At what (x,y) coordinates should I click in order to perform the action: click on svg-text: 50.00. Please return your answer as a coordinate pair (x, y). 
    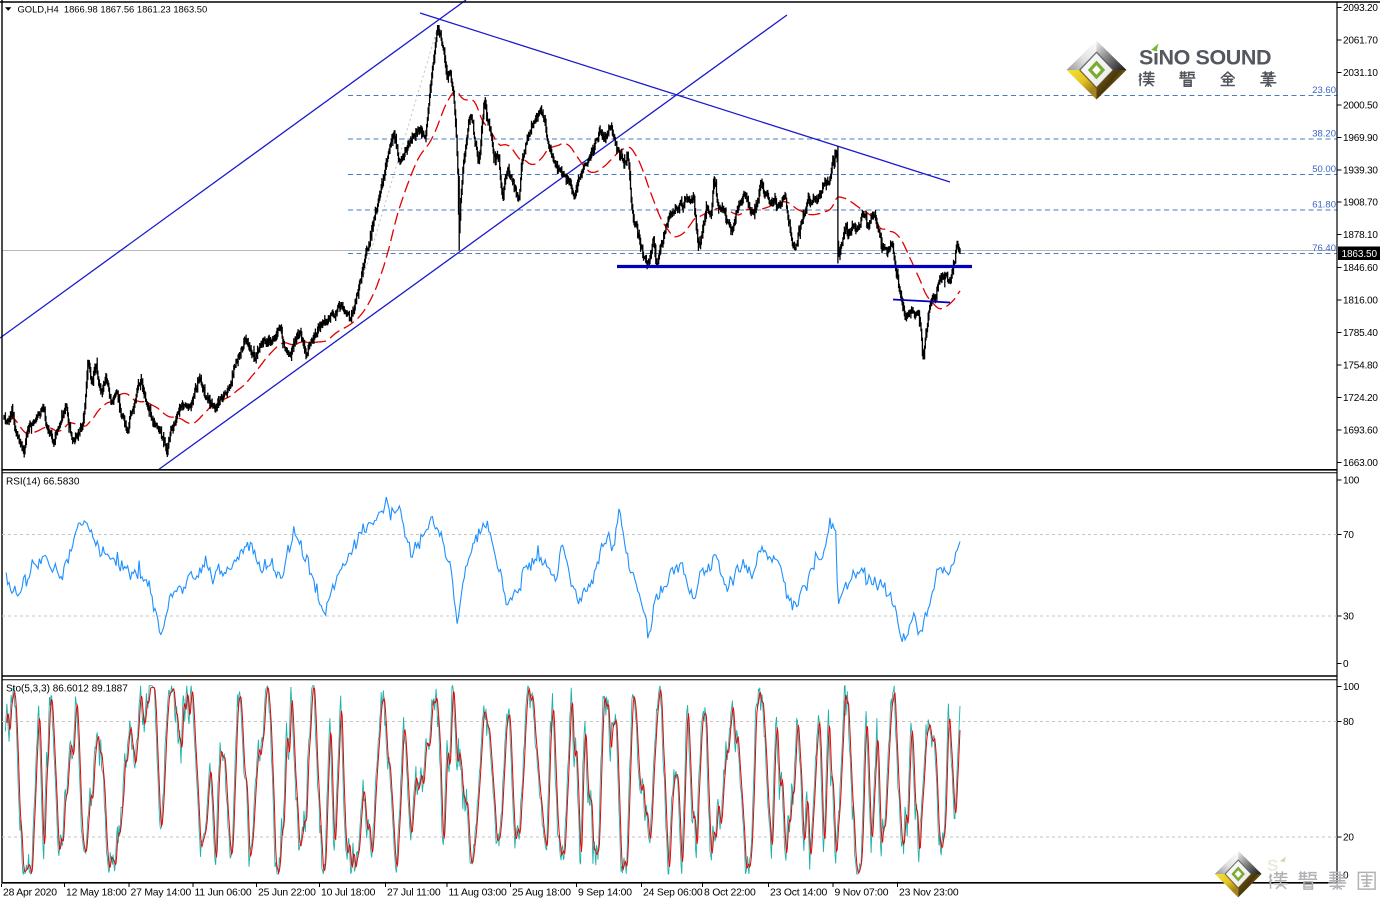
    Looking at the image, I should click on (1324, 169).